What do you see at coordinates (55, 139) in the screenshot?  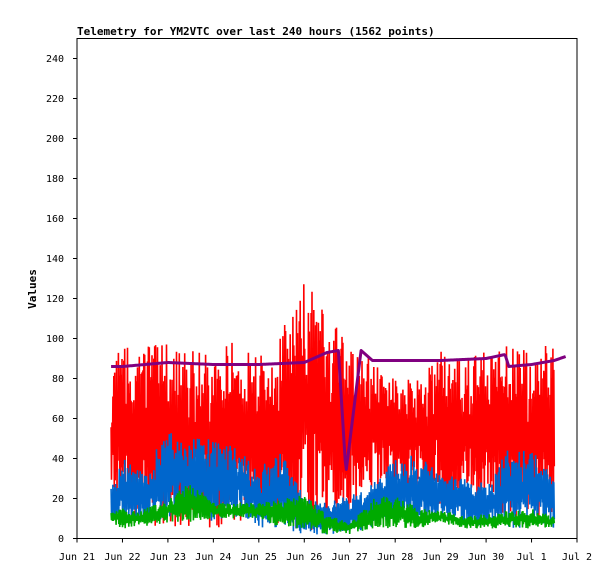 I see `y-tick-label: 200` at bounding box center [55, 139].